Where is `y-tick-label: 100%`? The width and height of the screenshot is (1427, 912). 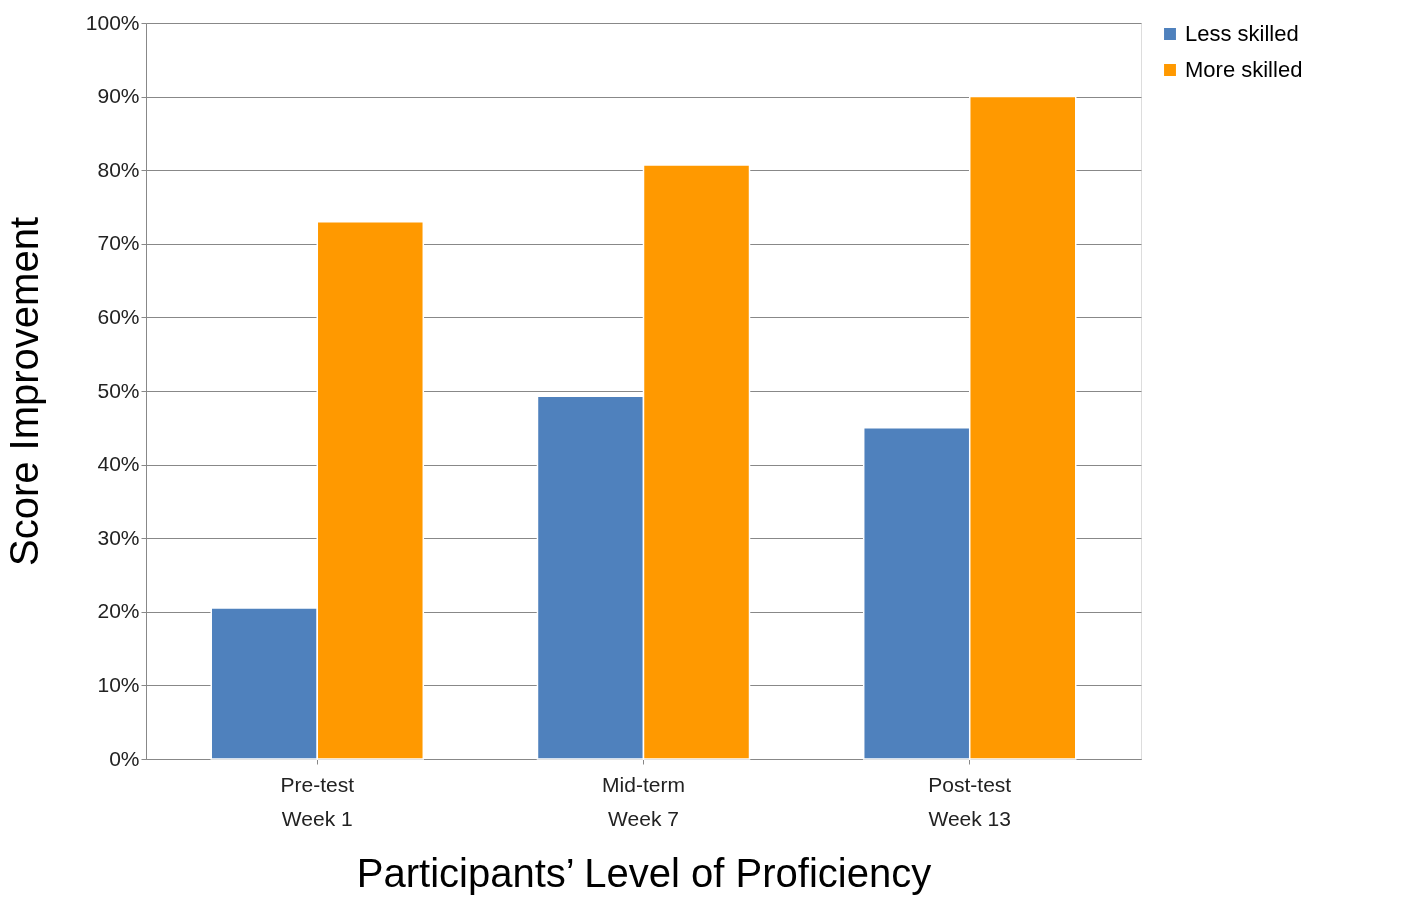
y-tick-label: 100% is located at coordinates (112, 22).